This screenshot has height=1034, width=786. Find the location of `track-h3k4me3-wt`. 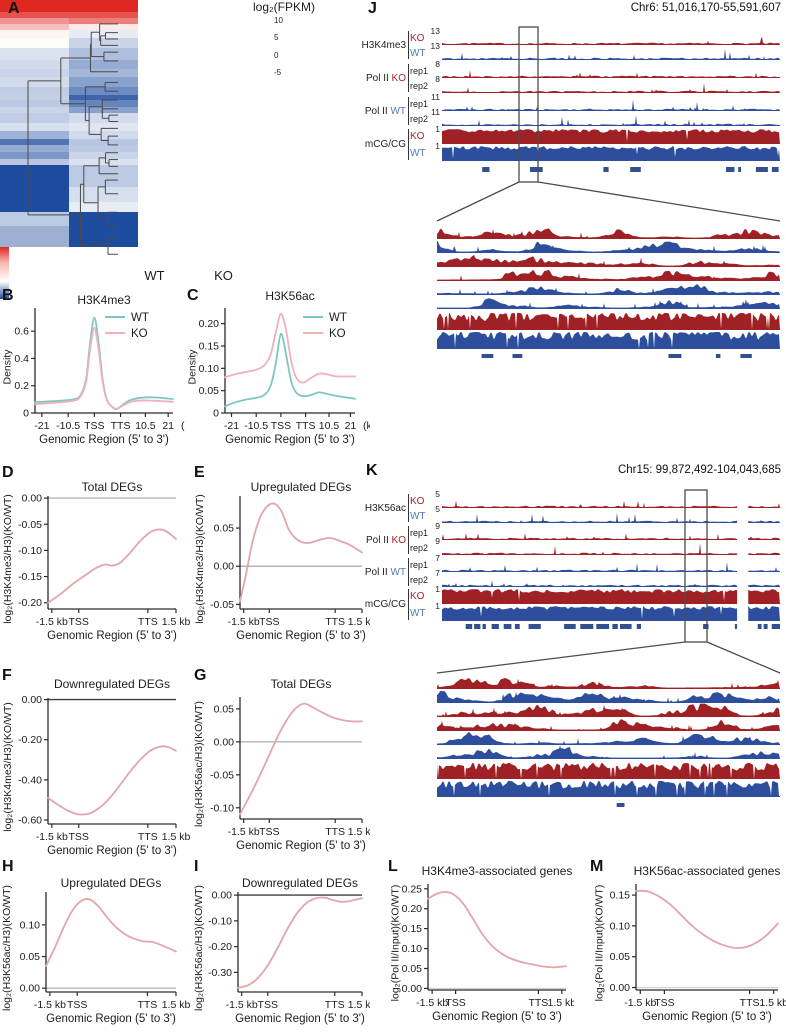

track-h3k4me3-wt is located at coordinates (611, 54).